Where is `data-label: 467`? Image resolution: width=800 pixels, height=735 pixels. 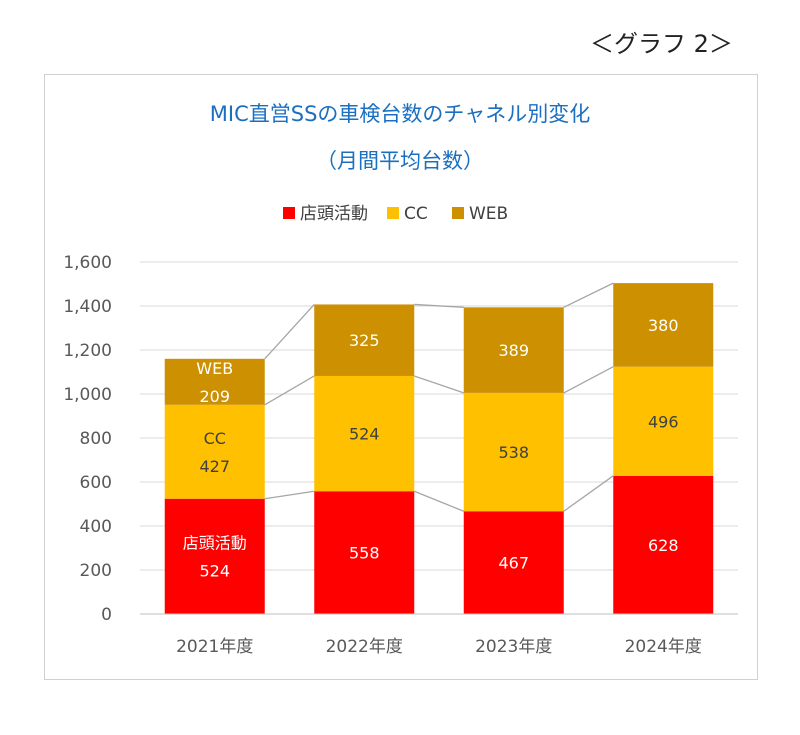 data-label: 467 is located at coordinates (513, 563).